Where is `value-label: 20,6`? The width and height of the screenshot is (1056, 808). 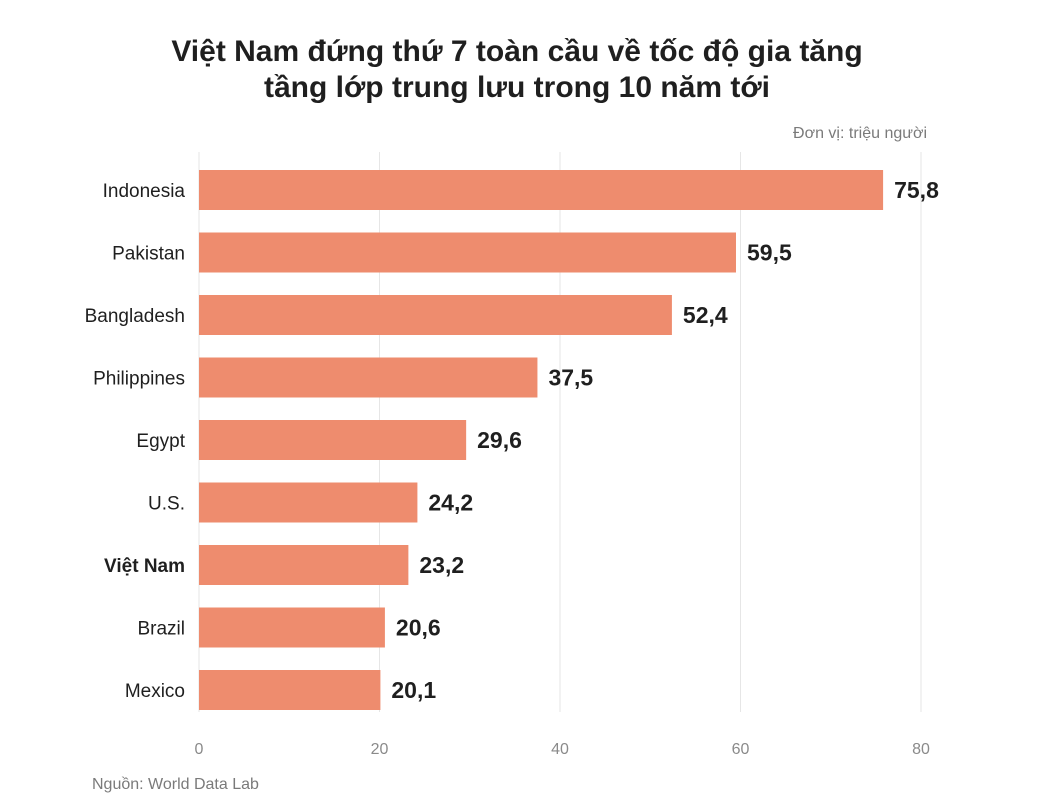
value-label: 20,6 is located at coordinates (418, 628).